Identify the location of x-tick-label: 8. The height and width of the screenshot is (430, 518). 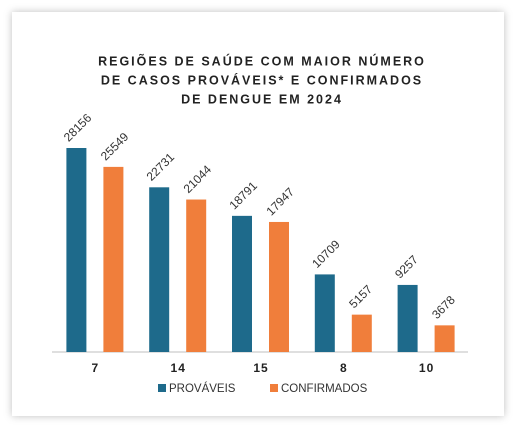
(344, 368).